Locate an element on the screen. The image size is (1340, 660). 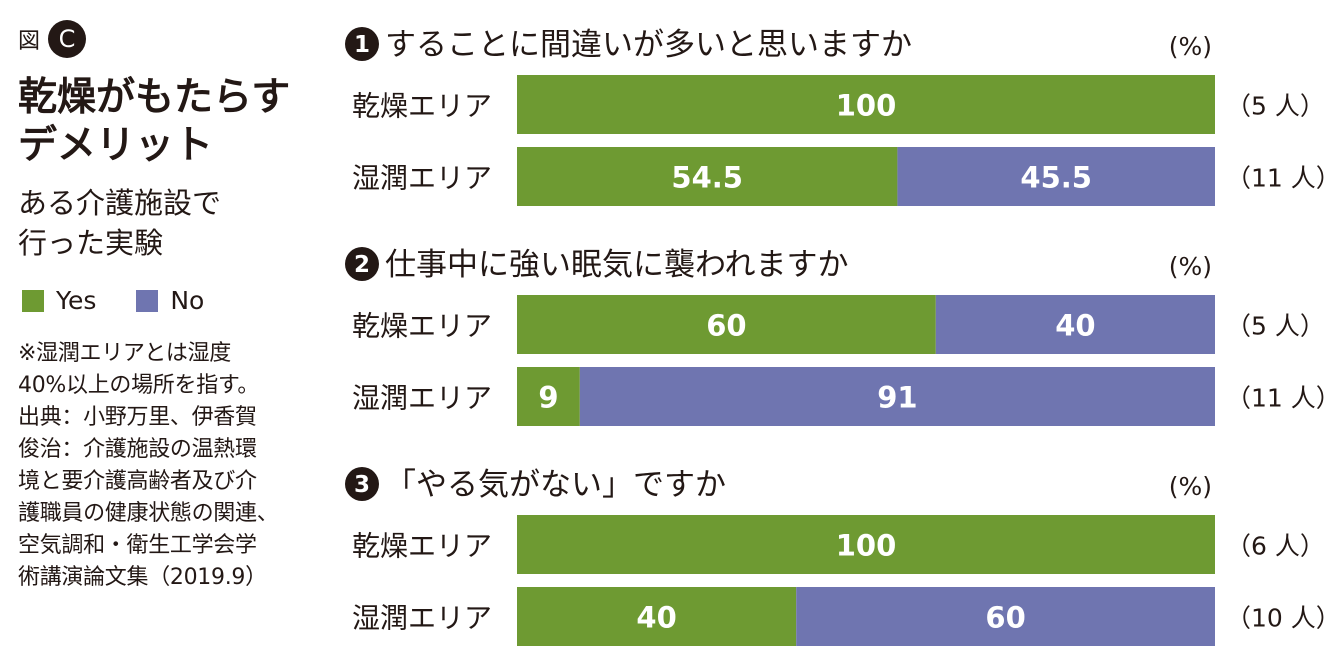
data-label-yes: 54.5 is located at coordinates (707, 178).